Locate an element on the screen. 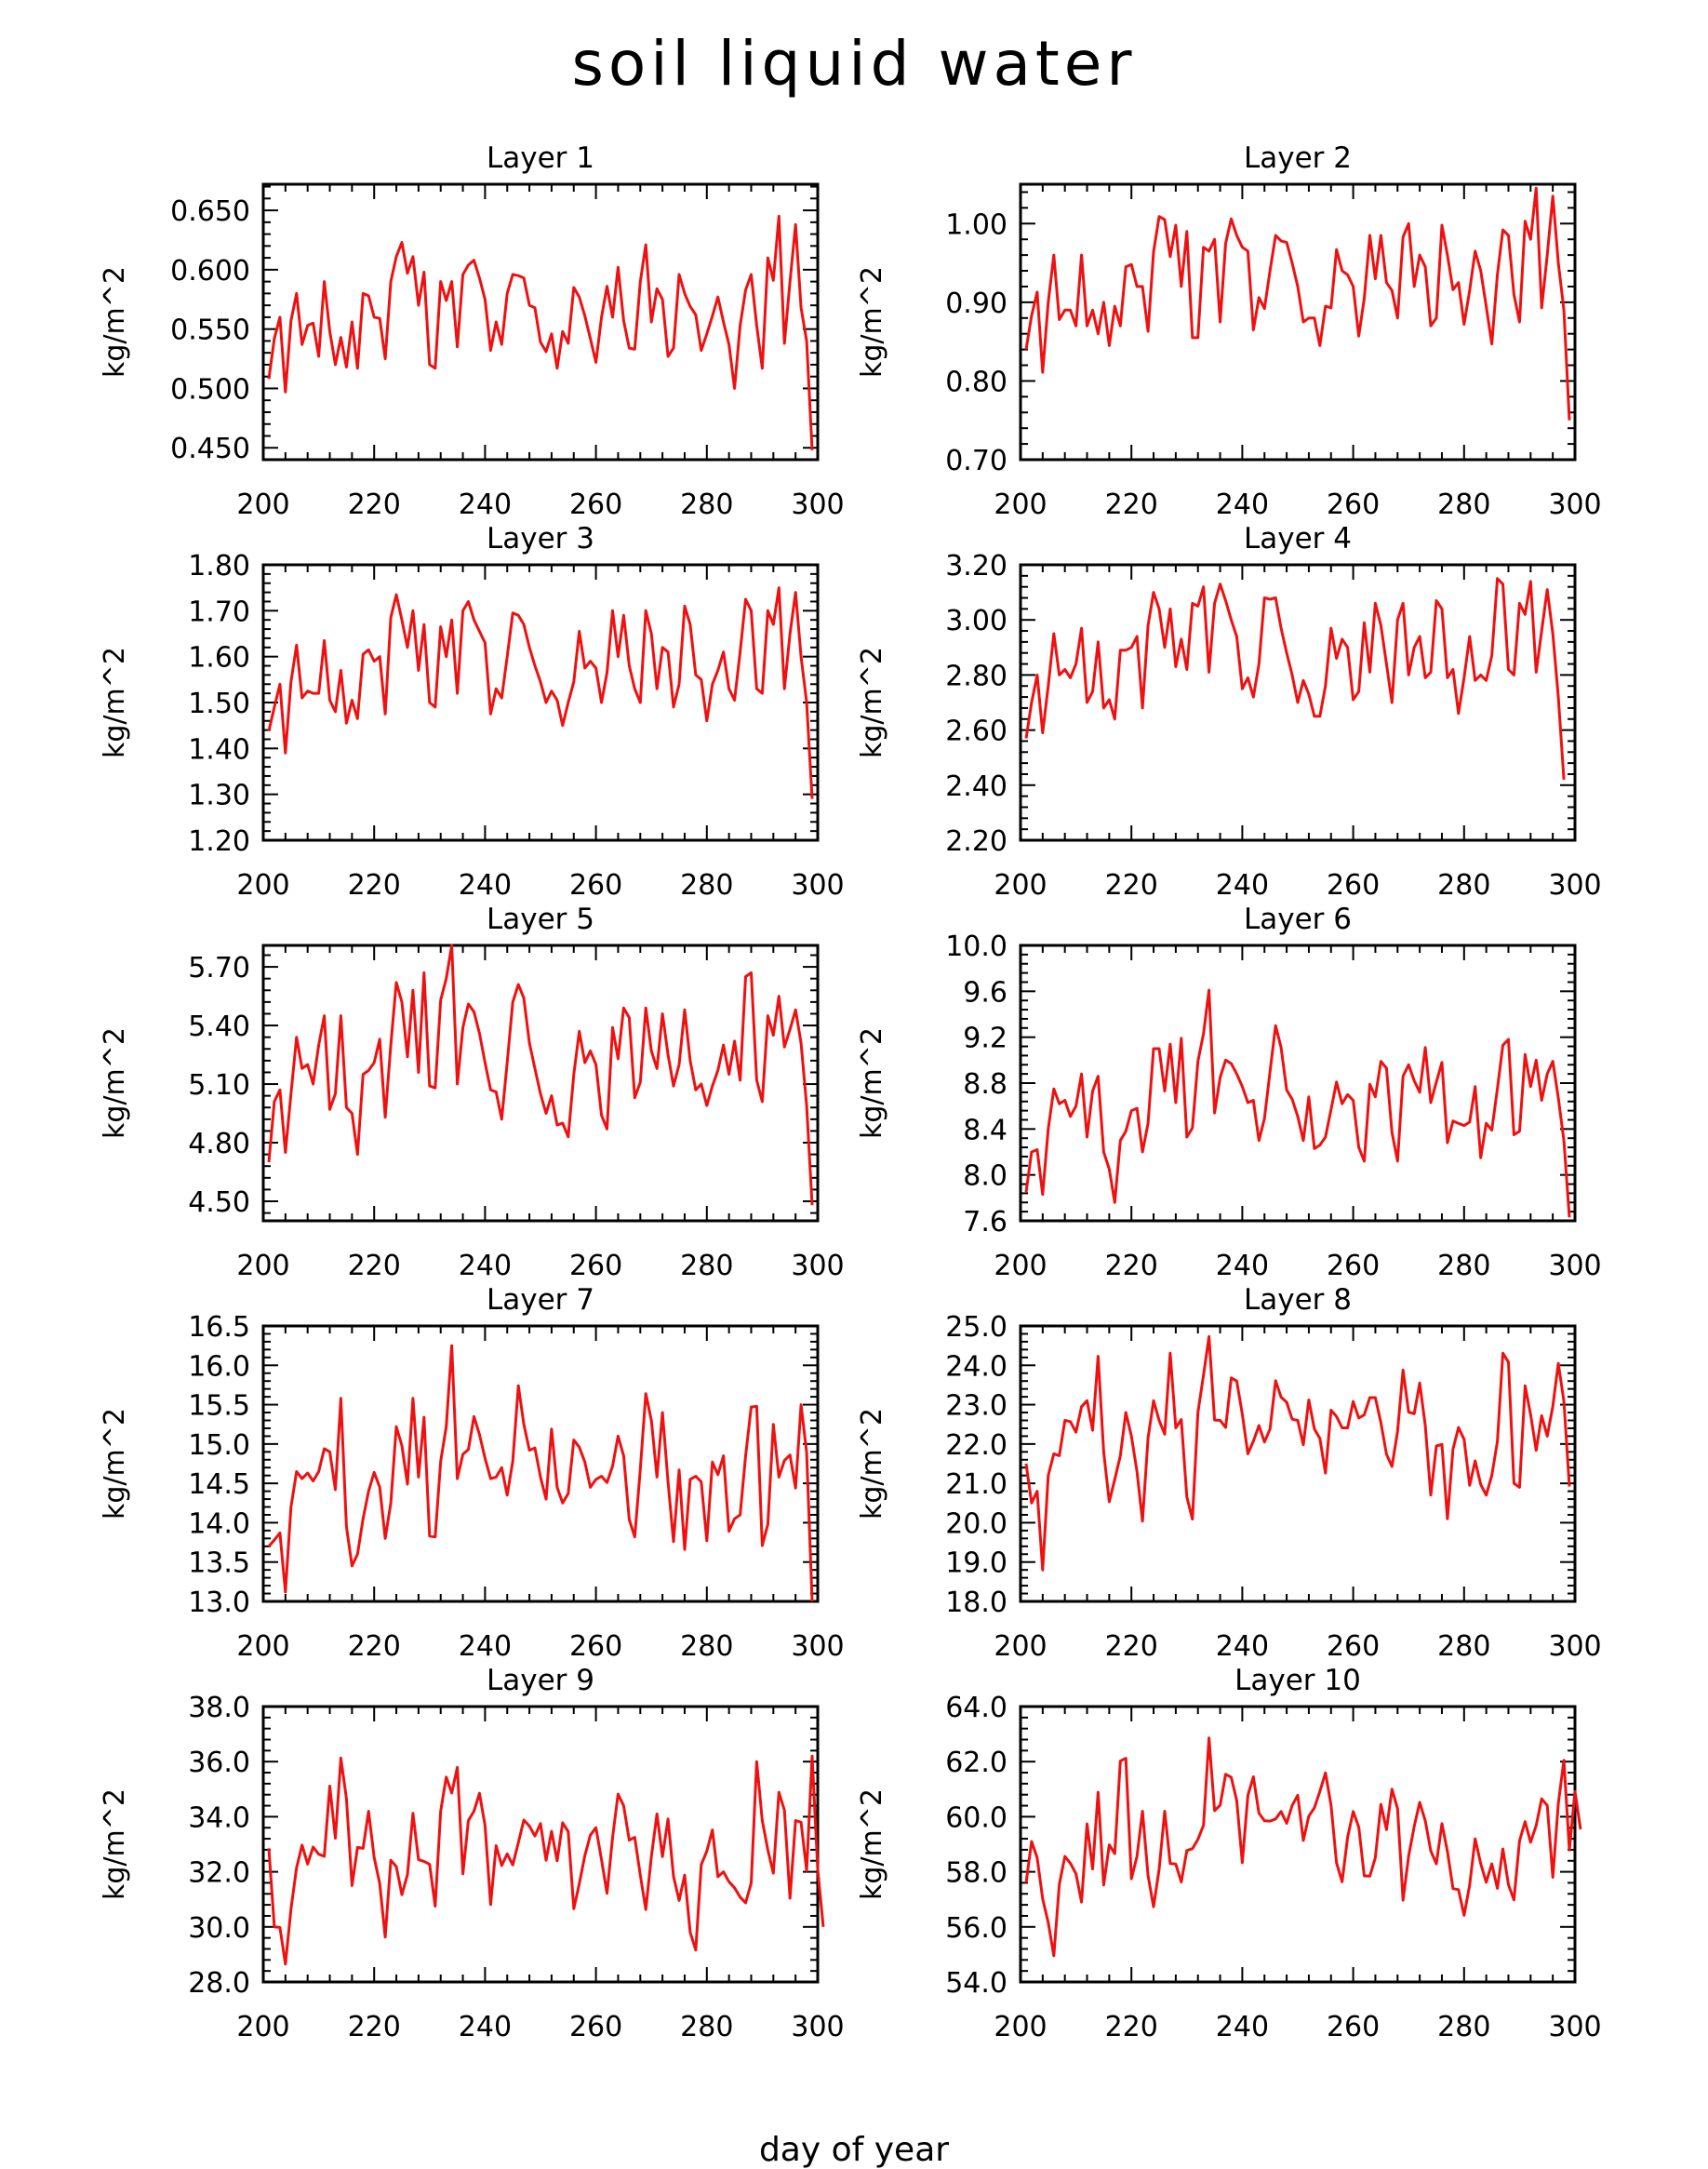 This screenshot has width=1708, height=2169. y-tick-label: 54.0 is located at coordinates (976, 1983).